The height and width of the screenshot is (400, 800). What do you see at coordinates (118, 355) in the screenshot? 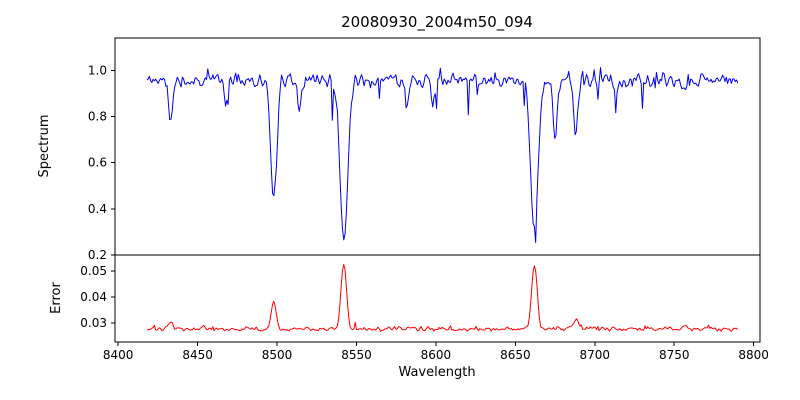
I see `x-tick-label: 8400` at bounding box center [118, 355].